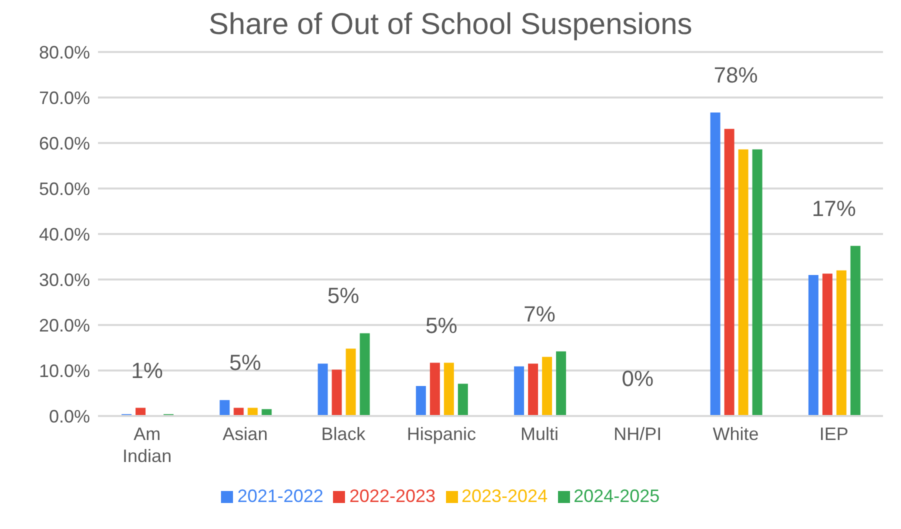  I want to click on legend-label: 2021-2022, so click(280, 496).